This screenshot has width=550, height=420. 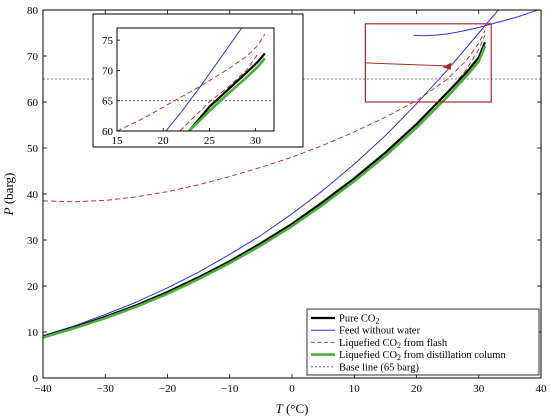 I want to click on y-tick-label: 40, so click(x=33, y=195).